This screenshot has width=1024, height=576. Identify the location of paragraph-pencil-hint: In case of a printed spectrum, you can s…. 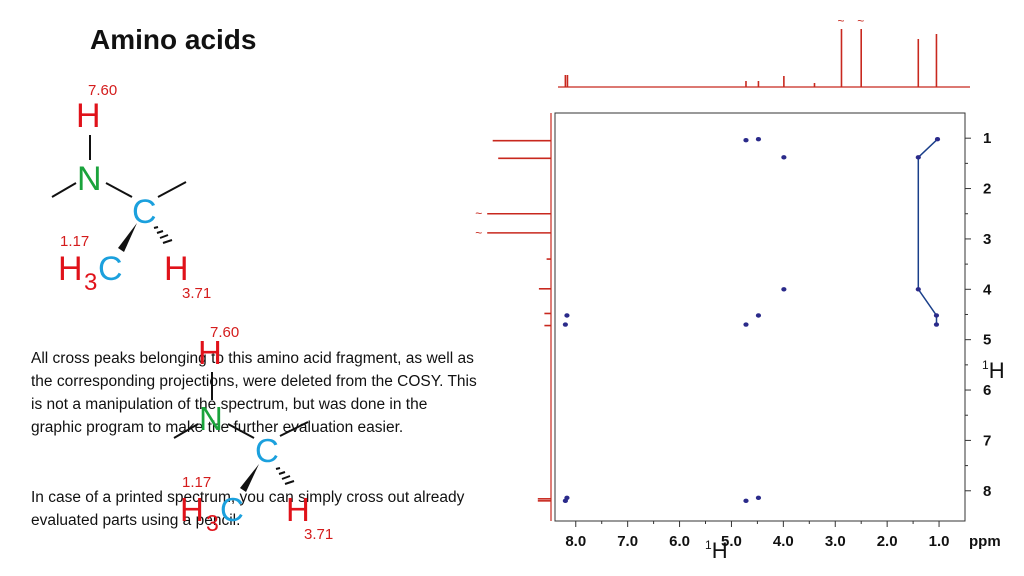
(248, 509).